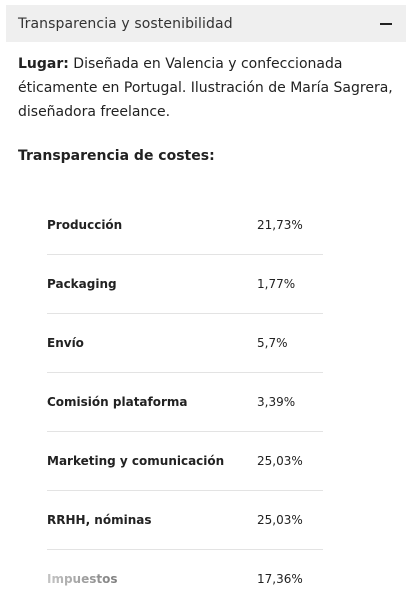  Describe the element at coordinates (99, 520) in the screenshot. I see `cost-label: RRHH, nóminas` at that location.